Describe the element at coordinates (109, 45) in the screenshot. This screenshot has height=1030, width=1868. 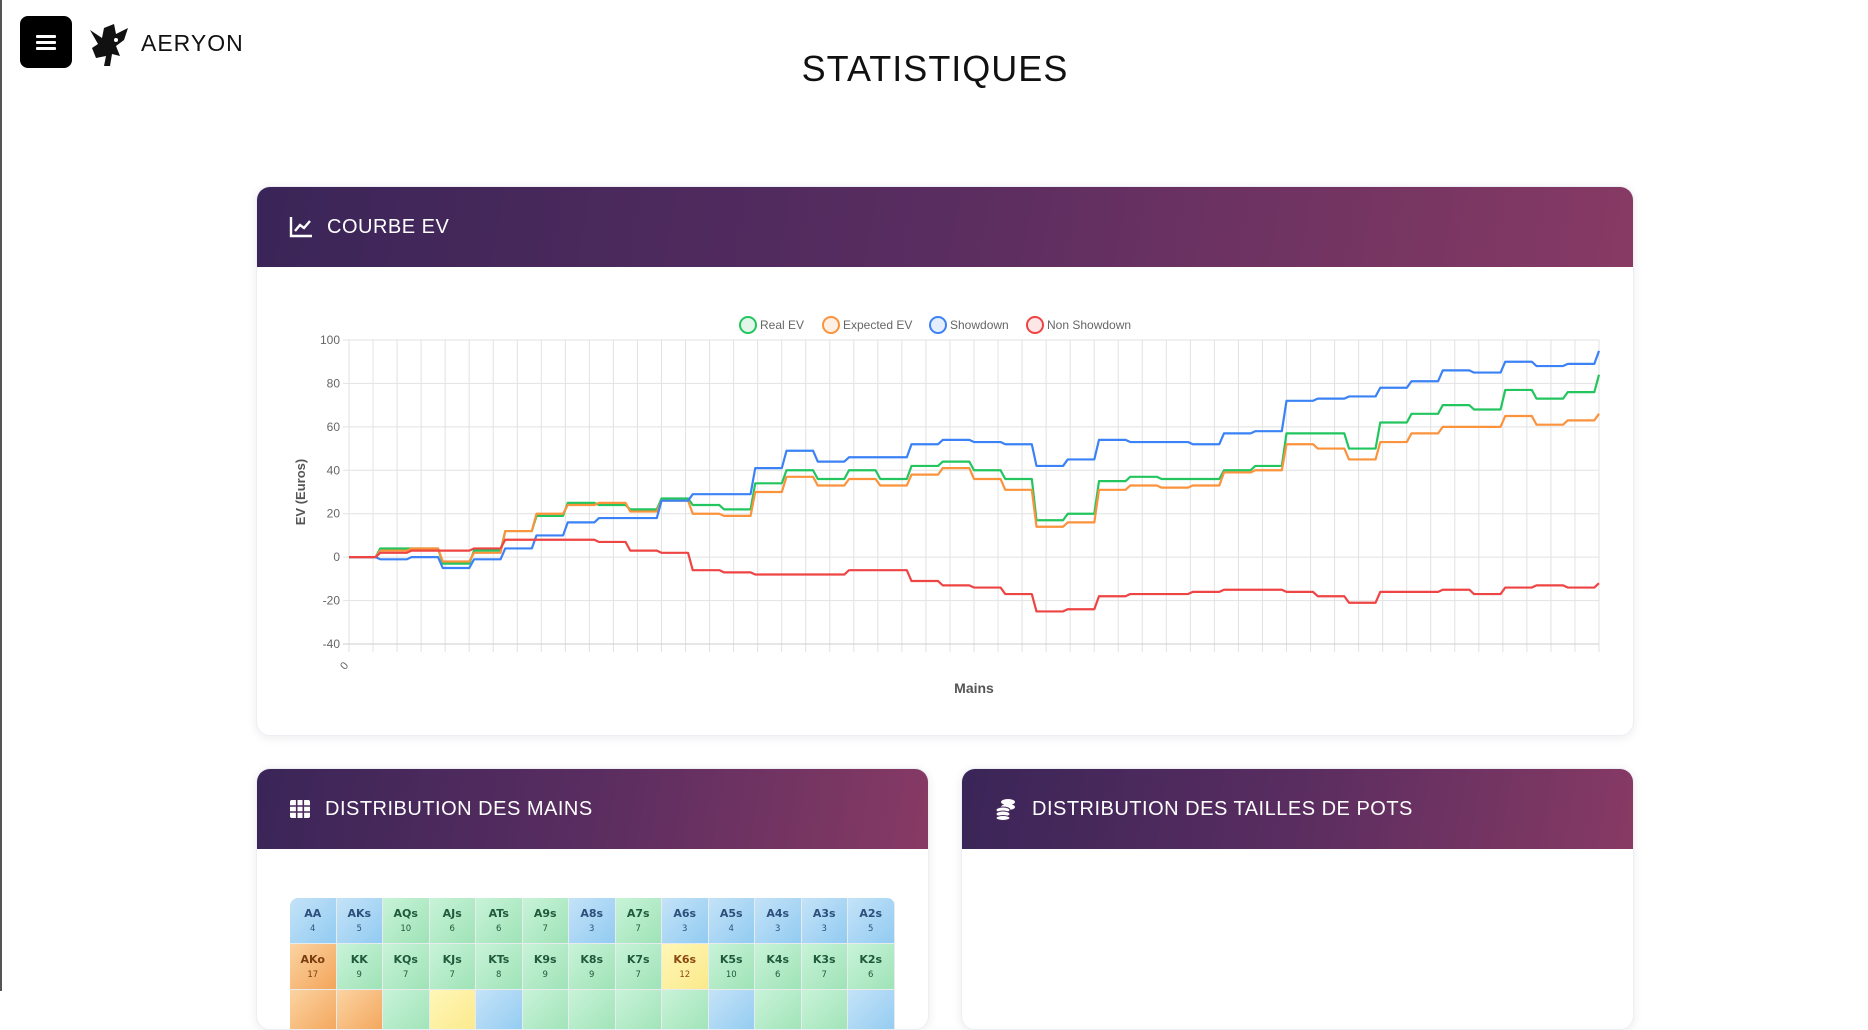
I see `aeryon-logo-icon` at that location.